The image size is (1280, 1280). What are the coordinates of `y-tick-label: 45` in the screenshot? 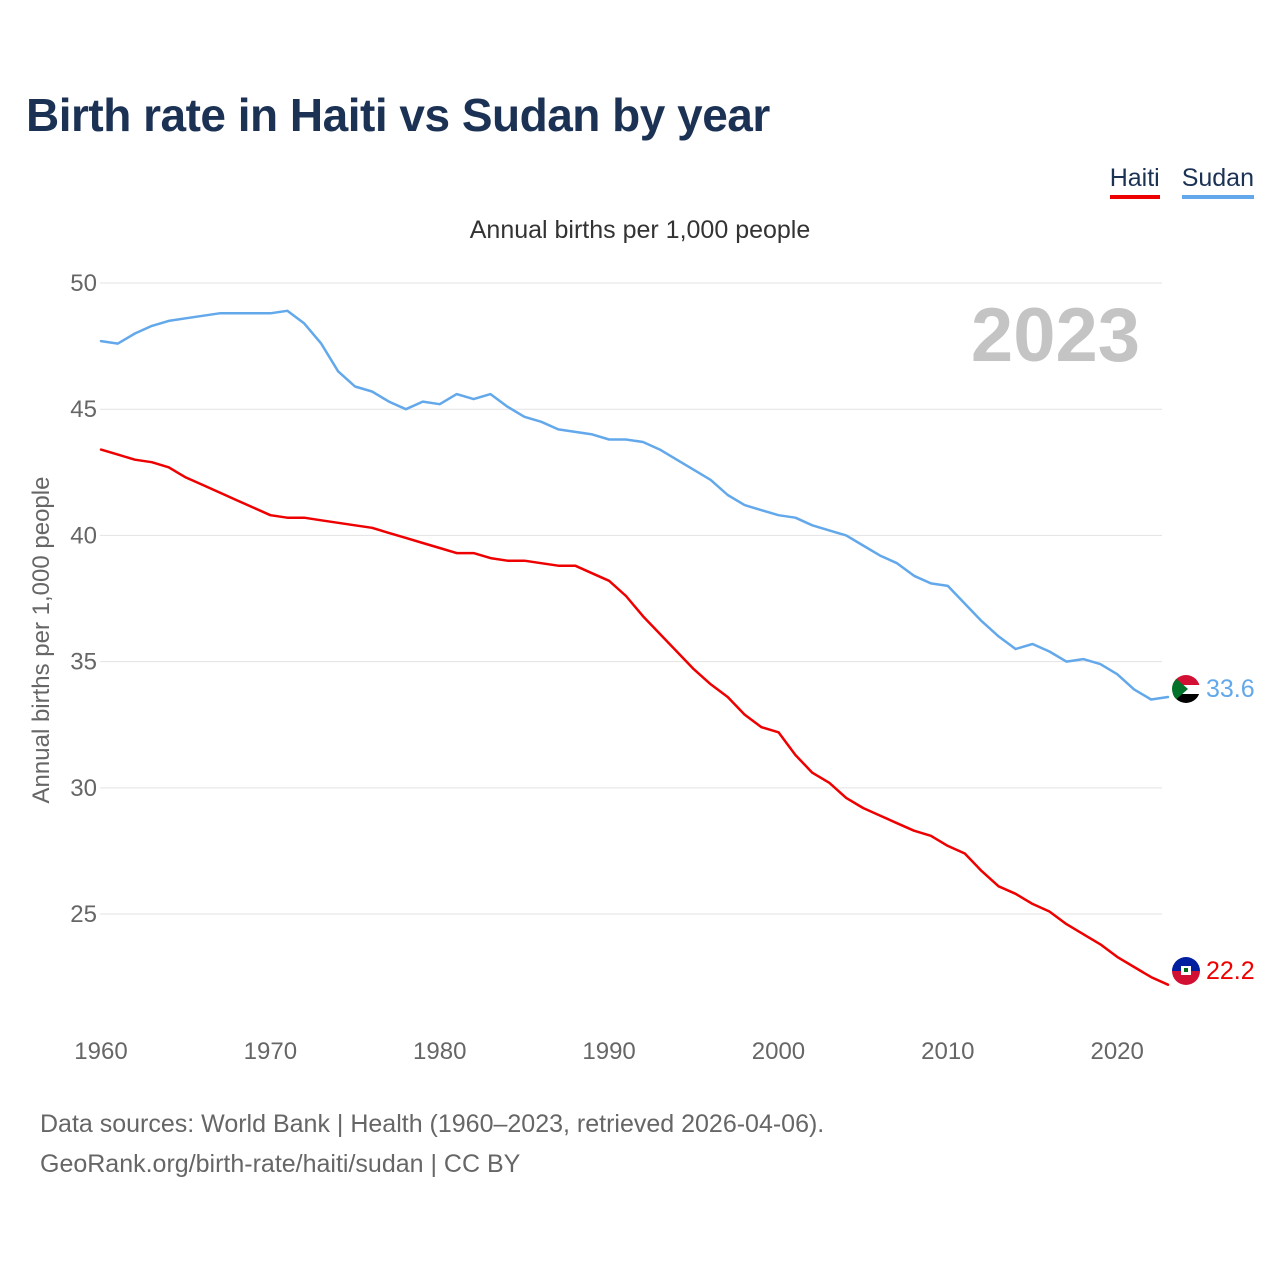 It's located at (83, 409).